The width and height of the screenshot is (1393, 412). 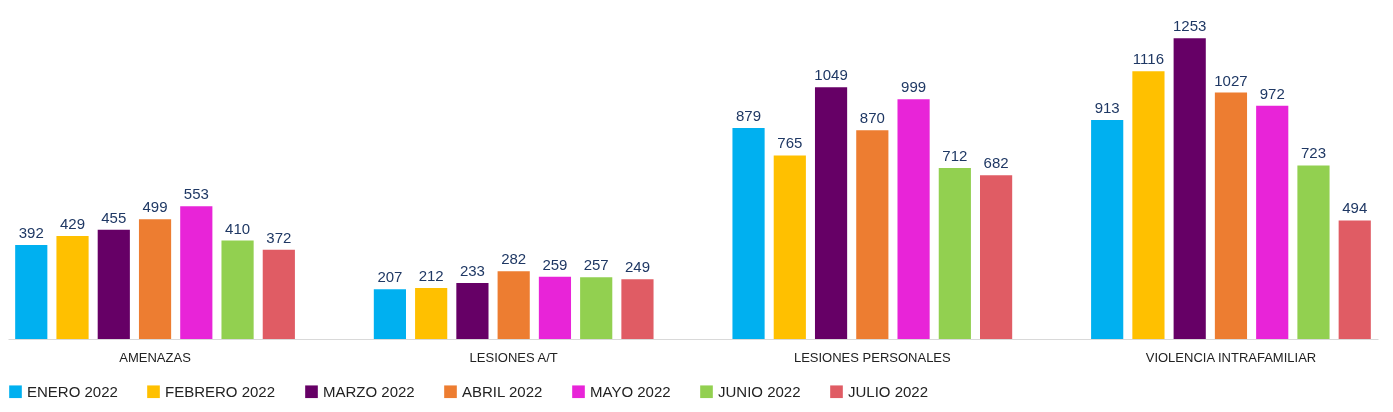 What do you see at coordinates (596, 265) in the screenshot?
I see `data-label: 257` at bounding box center [596, 265].